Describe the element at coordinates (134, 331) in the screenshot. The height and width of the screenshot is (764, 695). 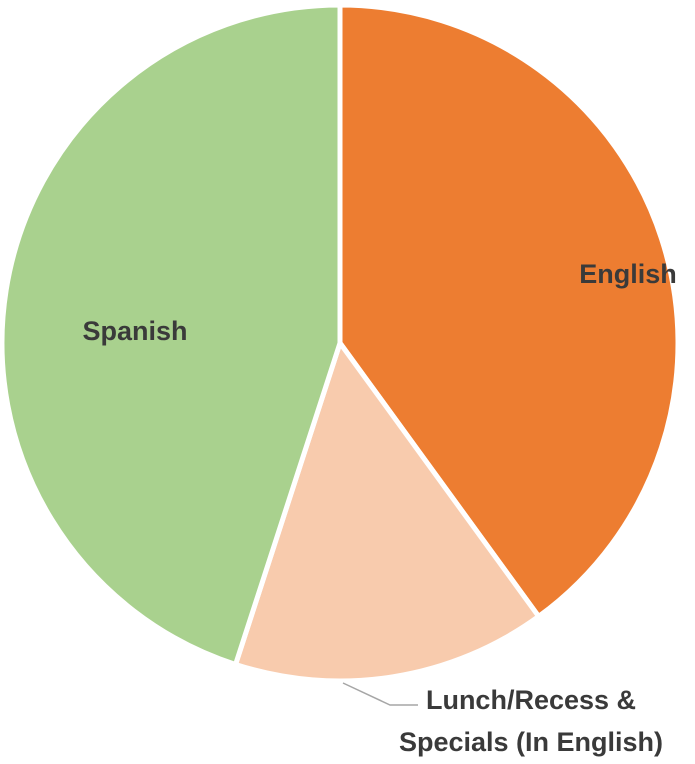
I see `label-spanish: Spanish` at that location.